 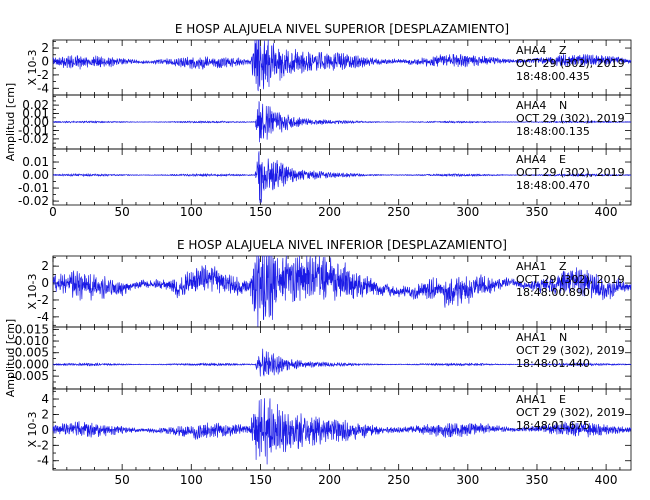 I want to click on time-label: 18:48:01.675, so click(x=553, y=425).